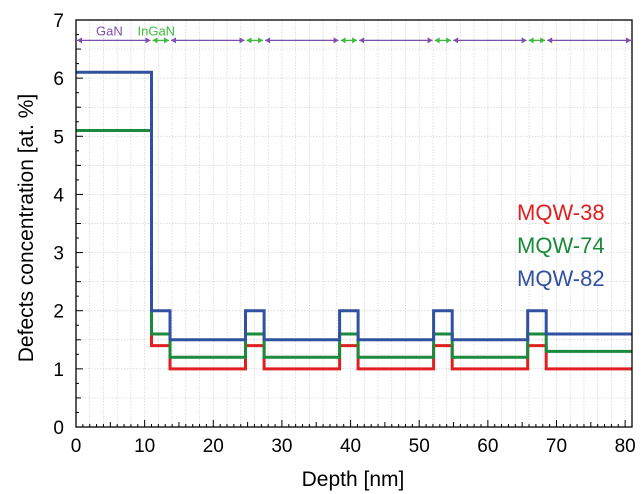  What do you see at coordinates (157, 30) in the screenshot?
I see `ingan-label: InGaN` at bounding box center [157, 30].